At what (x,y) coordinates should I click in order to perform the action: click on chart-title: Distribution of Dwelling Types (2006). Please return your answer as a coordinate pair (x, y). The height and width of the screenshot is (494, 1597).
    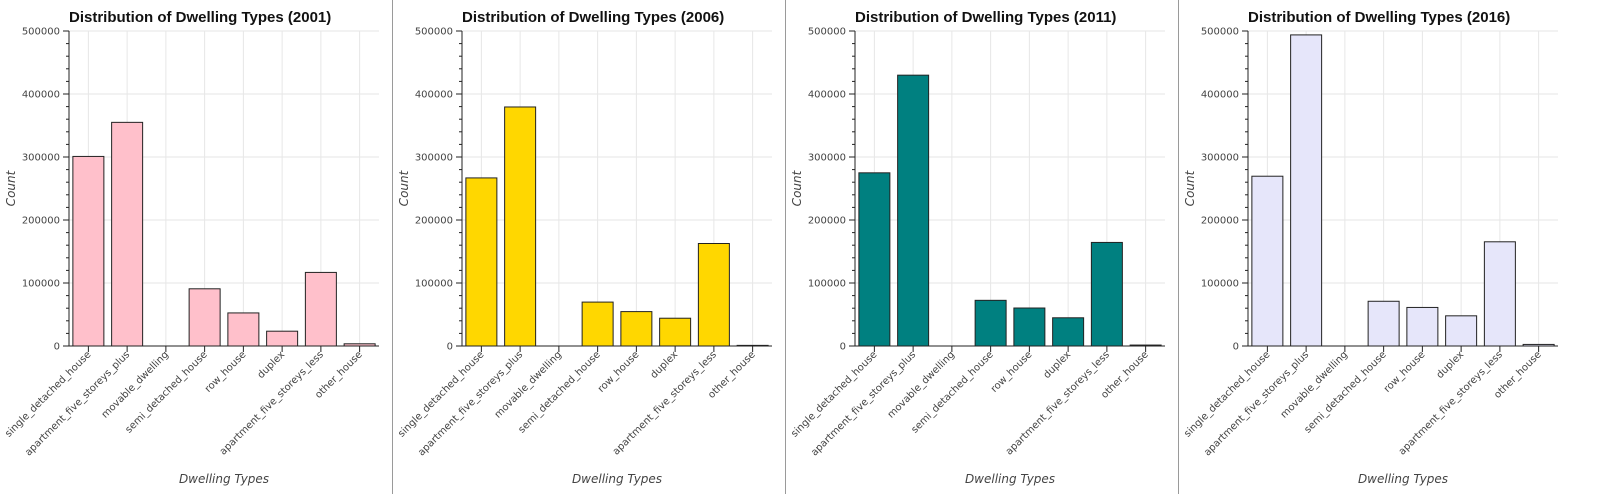
    Looking at the image, I should click on (593, 17).